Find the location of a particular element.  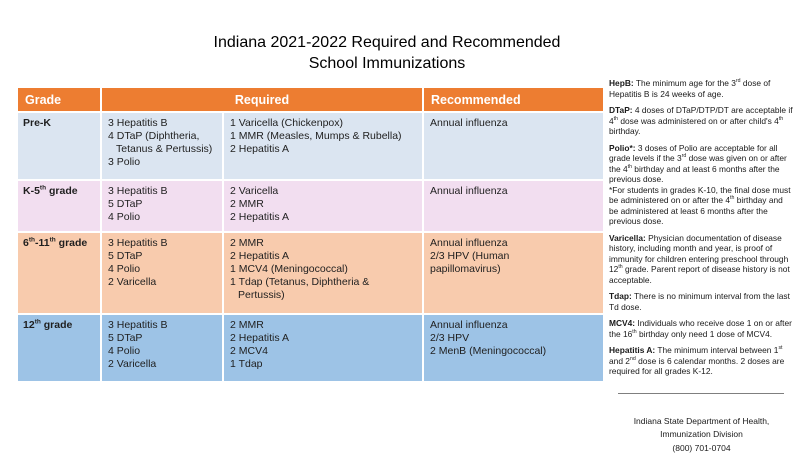

footer-division: Immunization Division is located at coordinates (701, 434).